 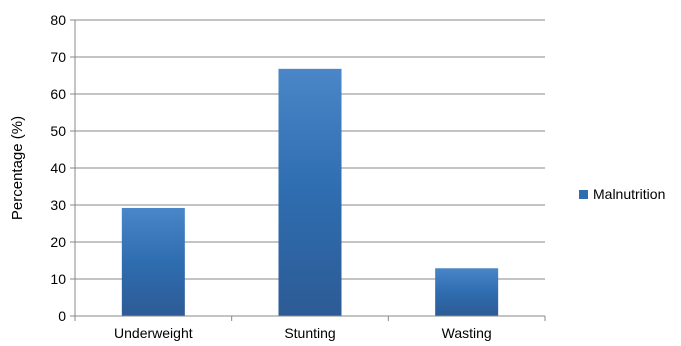 What do you see at coordinates (17, 168) in the screenshot?
I see `y-axis-title: Percentage (%)` at bounding box center [17, 168].